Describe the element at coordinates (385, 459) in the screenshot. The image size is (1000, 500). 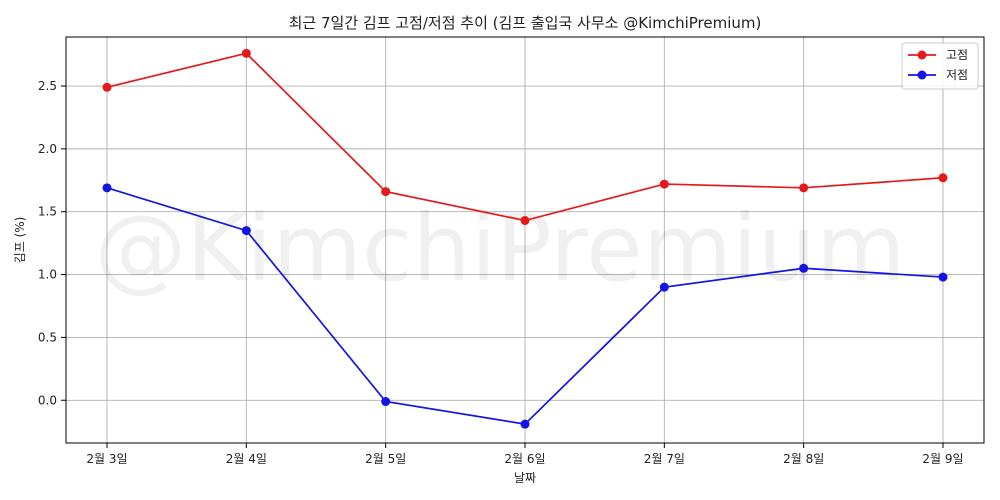
I see `x-tick-label: 2월 5일` at that location.